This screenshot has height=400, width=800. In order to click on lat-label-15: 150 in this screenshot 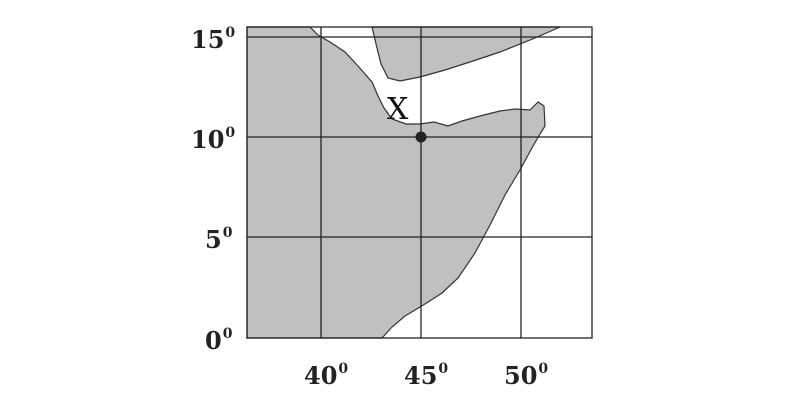, I will do `click(213, 39)`.